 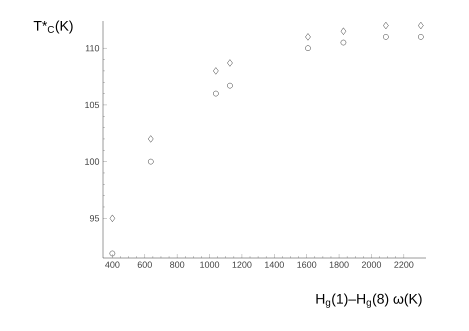 I want to click on x-tick-label: 2200, so click(x=404, y=265).